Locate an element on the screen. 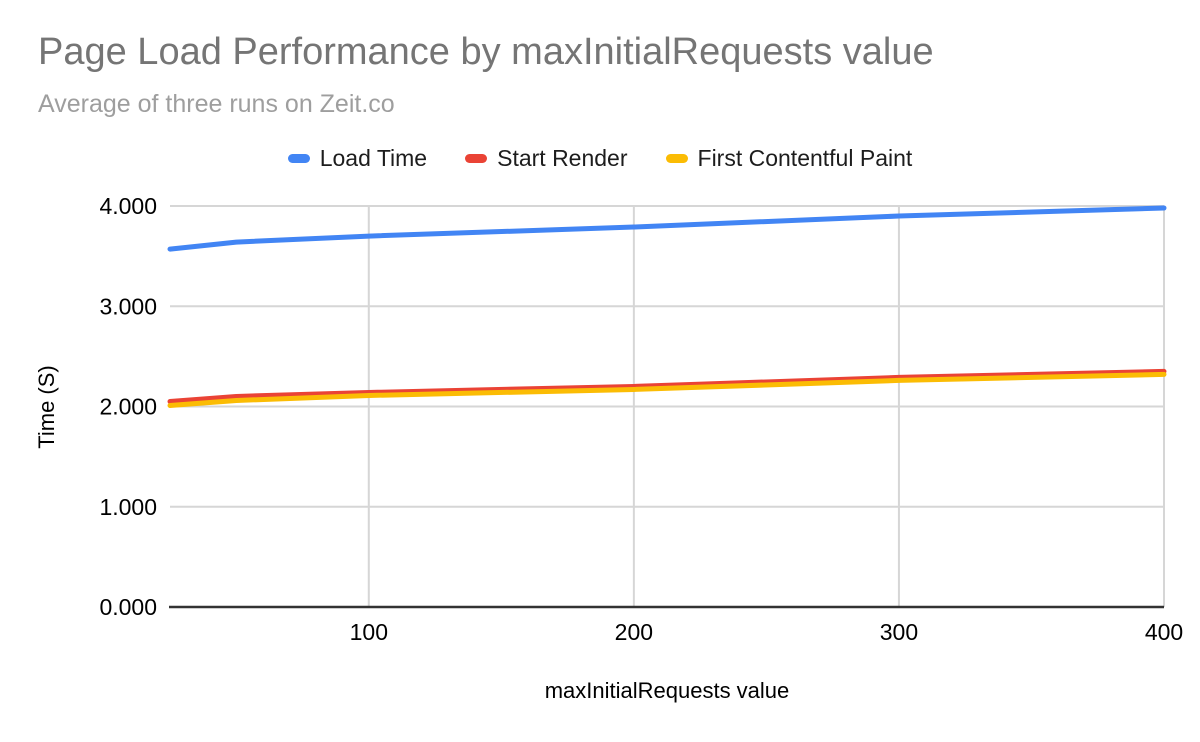  legend-label: First Contentful Paint is located at coordinates (805, 157).